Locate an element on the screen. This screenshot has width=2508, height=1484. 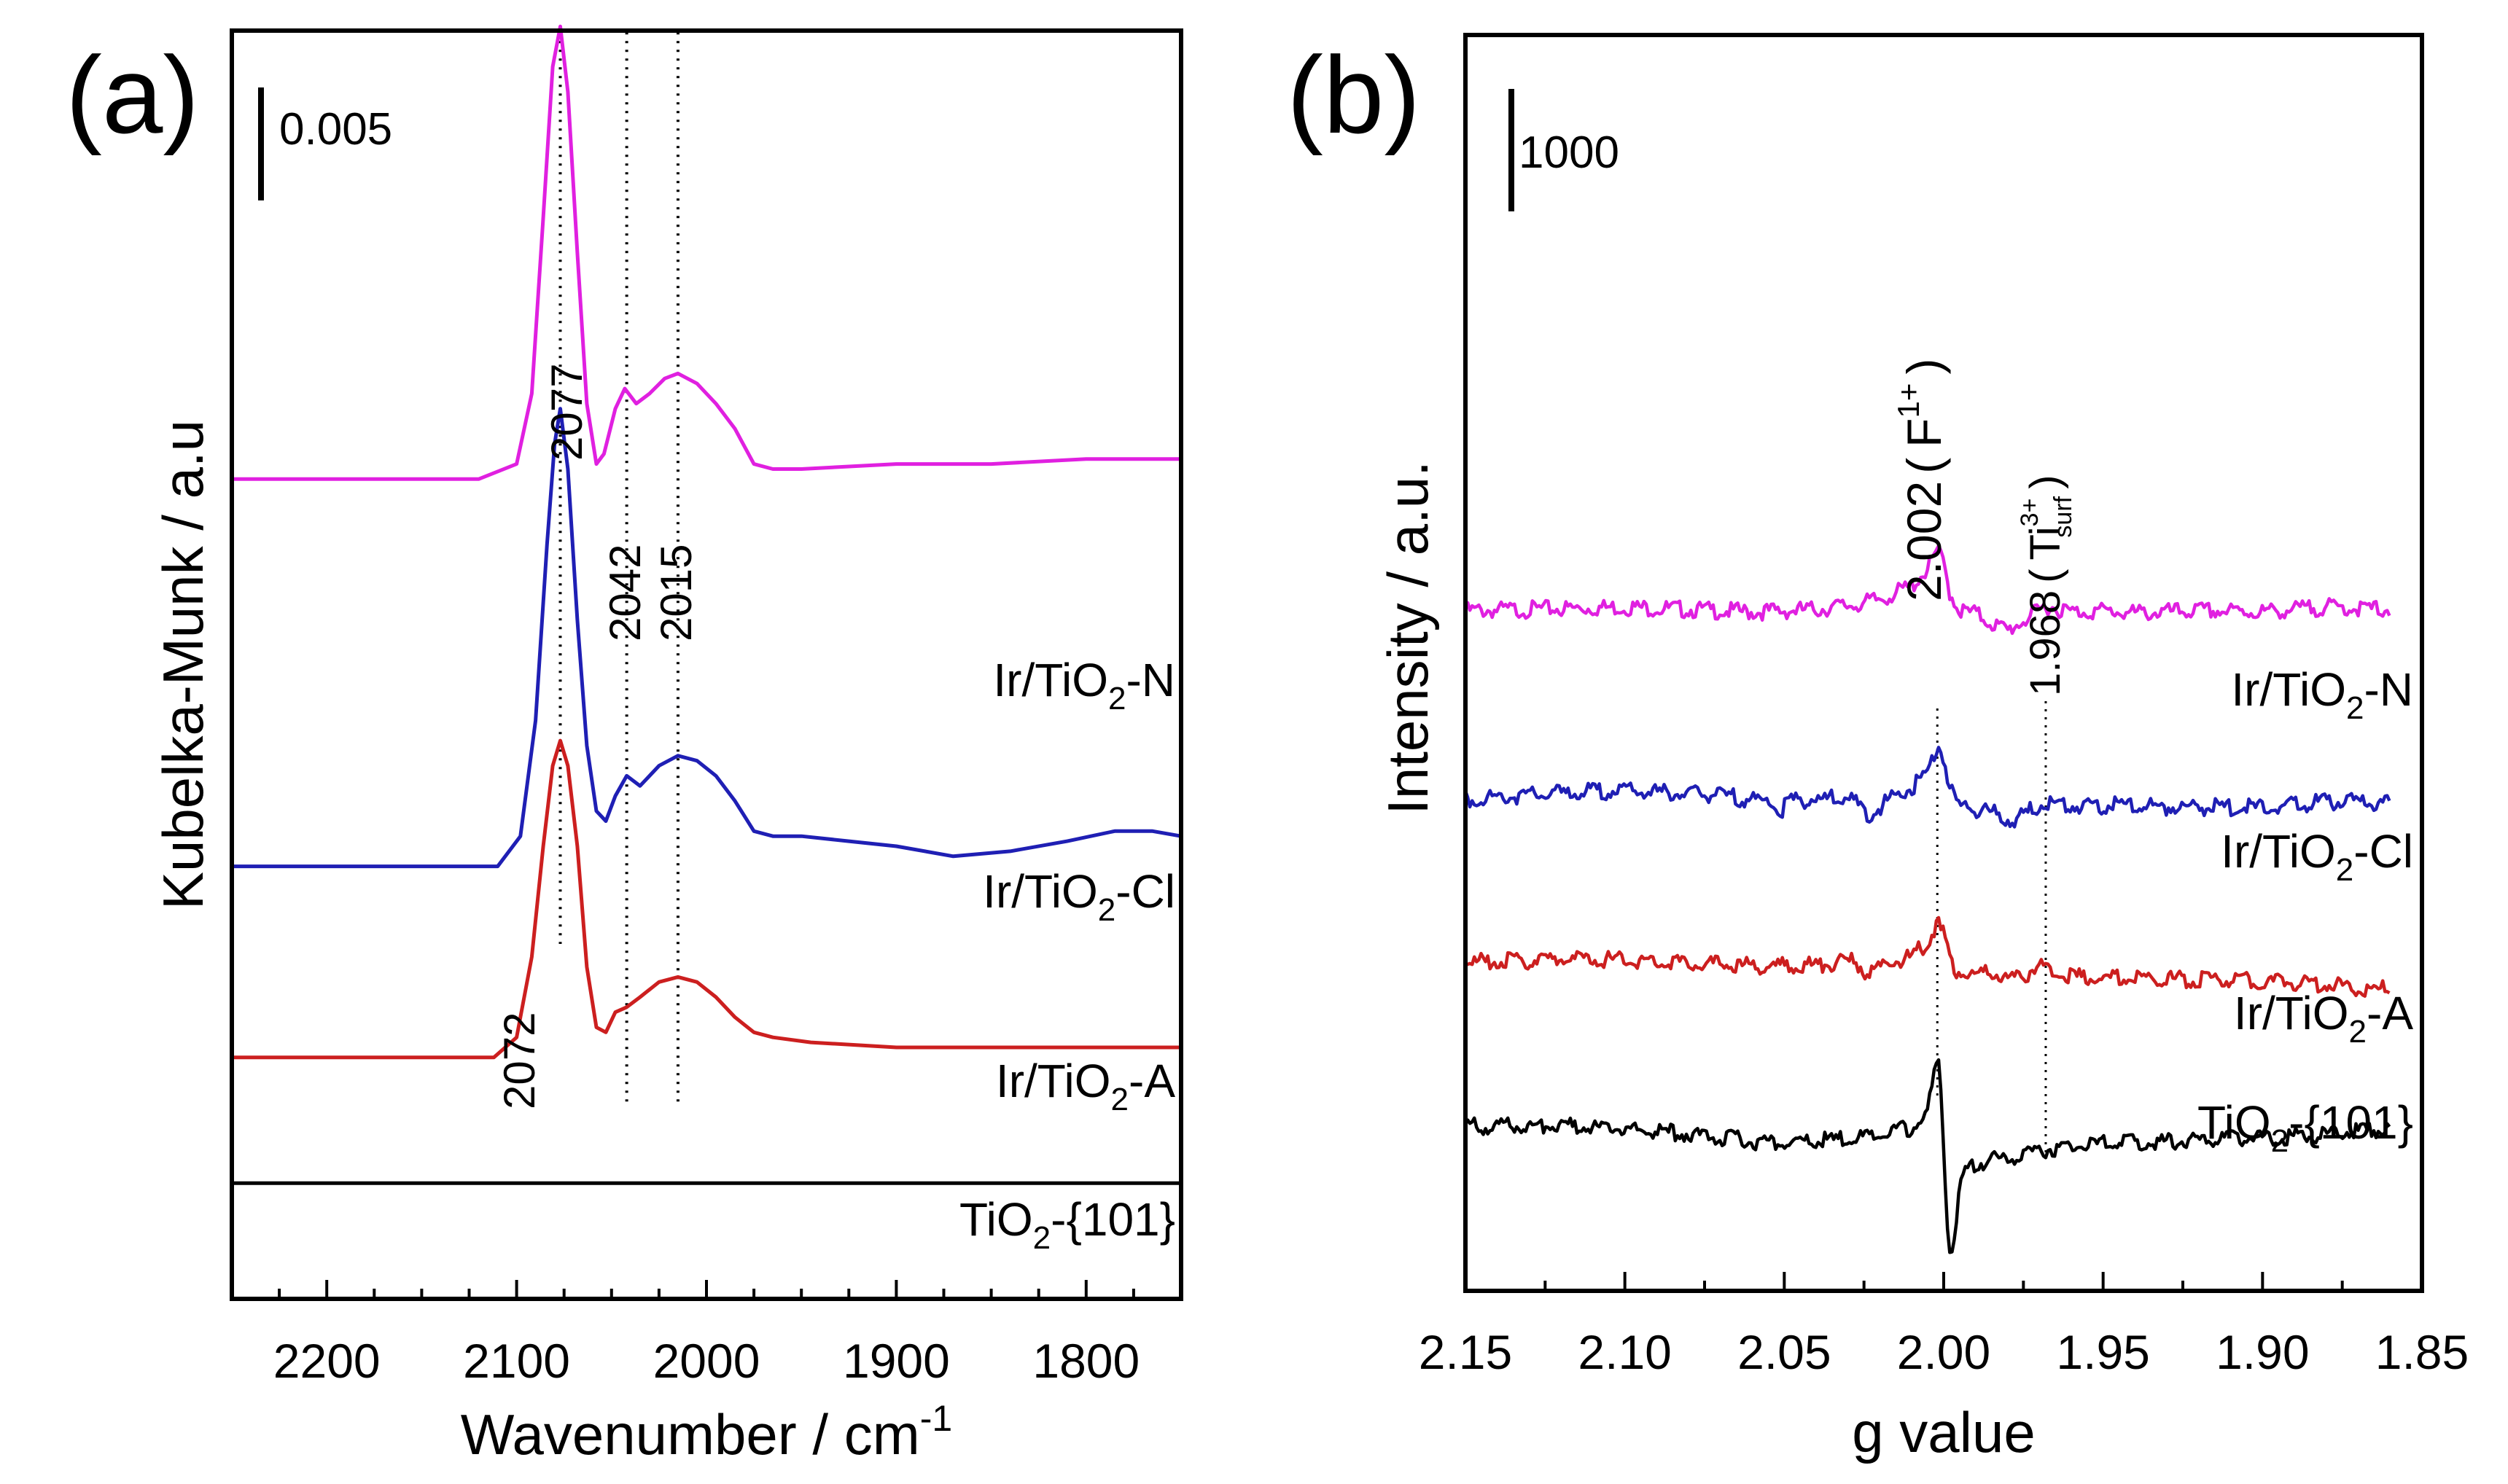
series-label-a-rest: -A is located at coordinates (1152, 1081).